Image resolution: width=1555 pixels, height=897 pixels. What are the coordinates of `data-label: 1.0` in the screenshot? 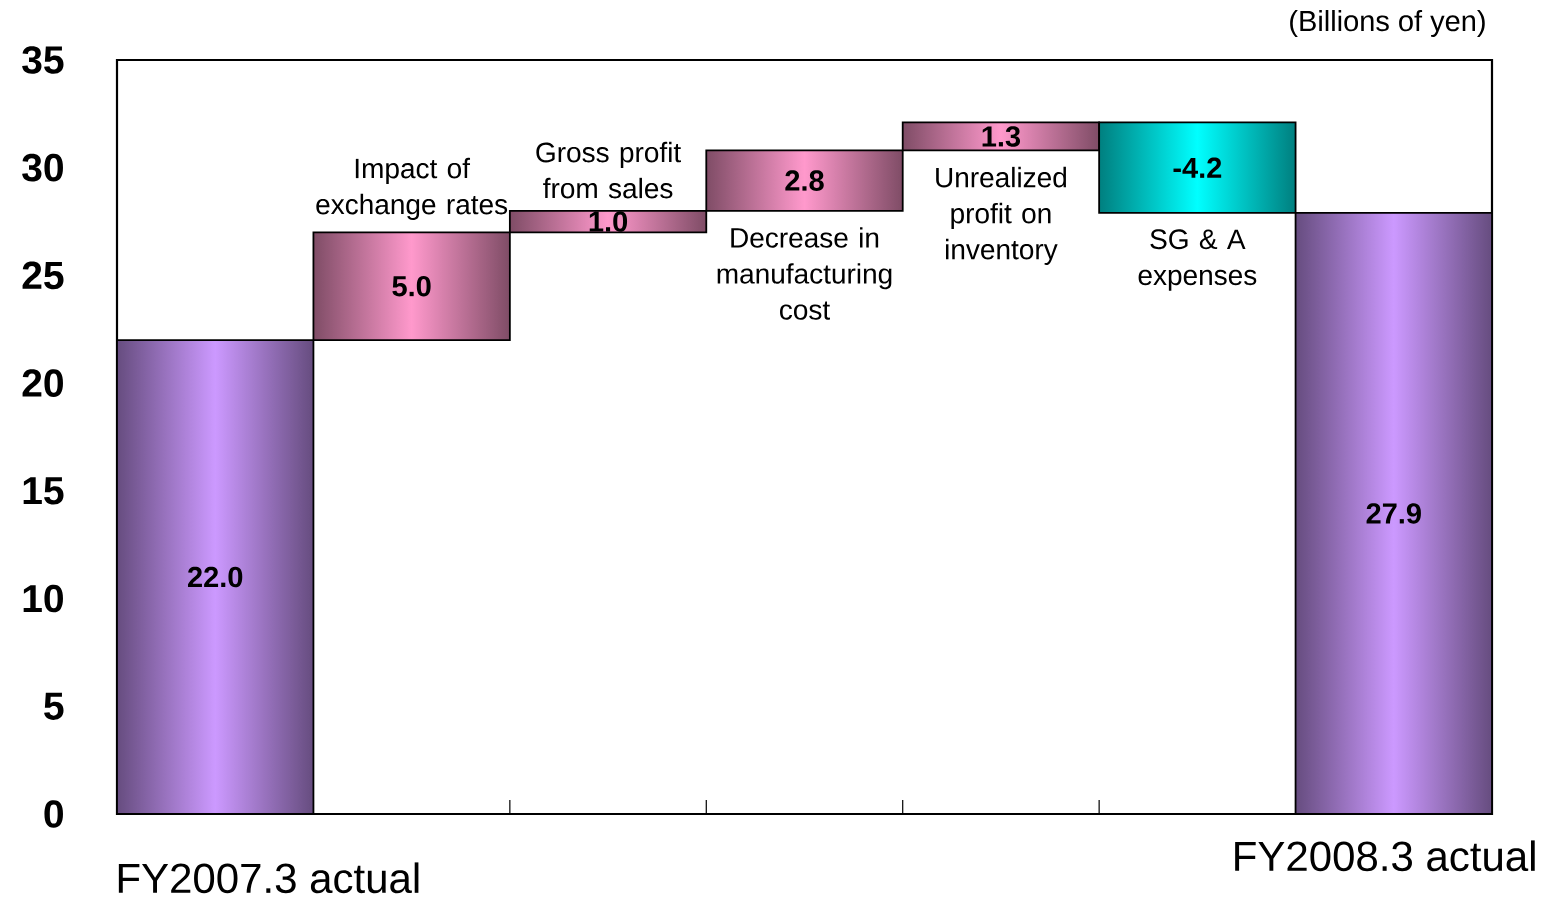 It's located at (608, 221).